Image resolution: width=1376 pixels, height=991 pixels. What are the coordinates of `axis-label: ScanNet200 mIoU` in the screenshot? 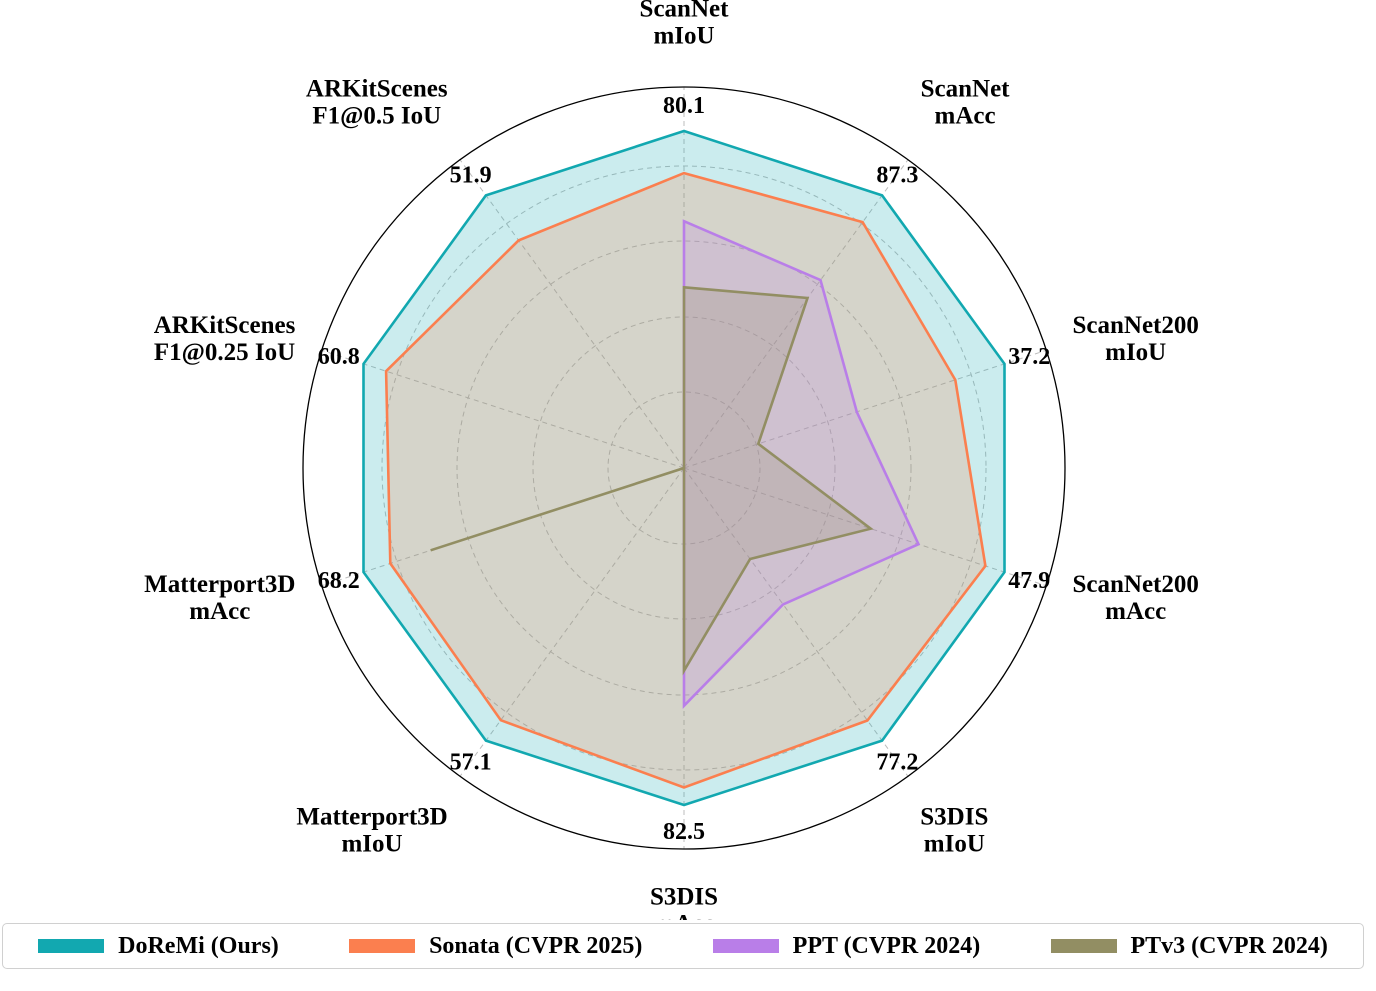 It's located at (1135, 339).